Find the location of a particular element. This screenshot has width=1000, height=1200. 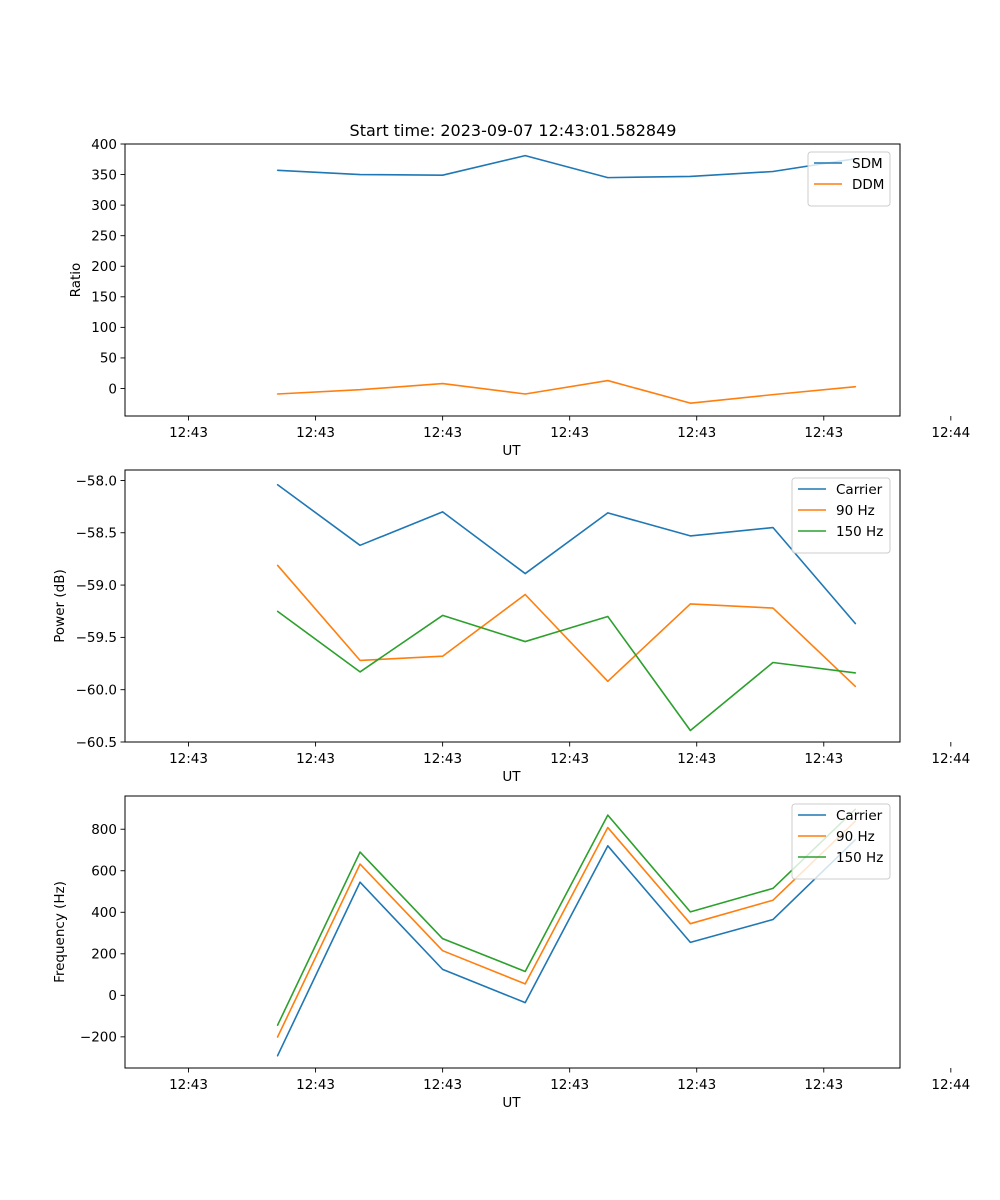

legend-label: Carrier is located at coordinates (859, 816).